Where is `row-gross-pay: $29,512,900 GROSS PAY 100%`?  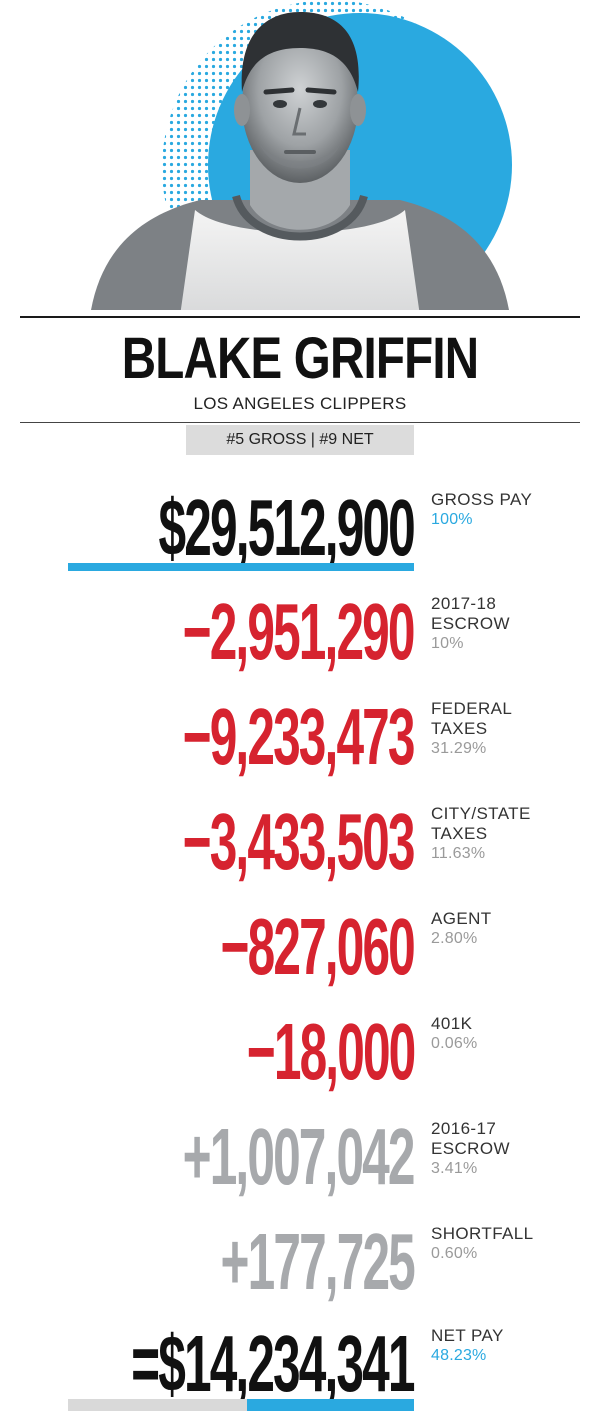 row-gross-pay: $29,512,900 GROSS PAY 100% is located at coordinates (300, 536).